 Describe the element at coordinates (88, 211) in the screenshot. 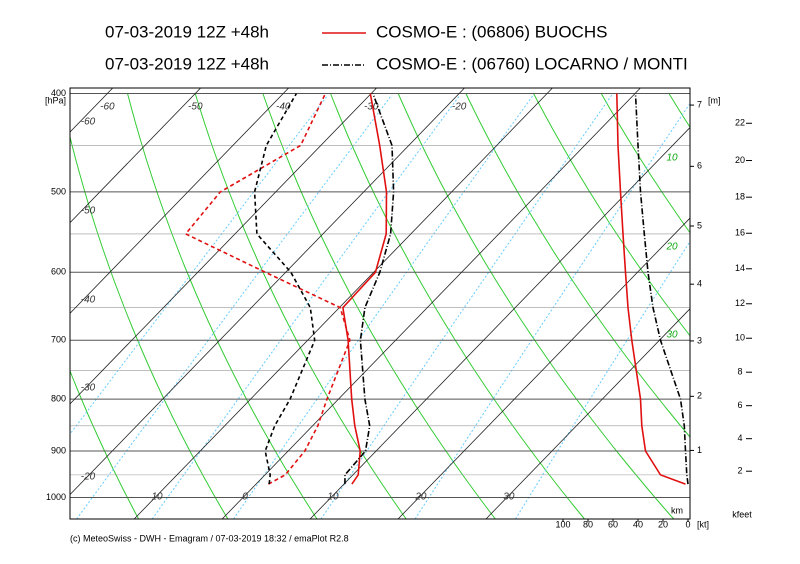

I see `side-label: -50` at that location.